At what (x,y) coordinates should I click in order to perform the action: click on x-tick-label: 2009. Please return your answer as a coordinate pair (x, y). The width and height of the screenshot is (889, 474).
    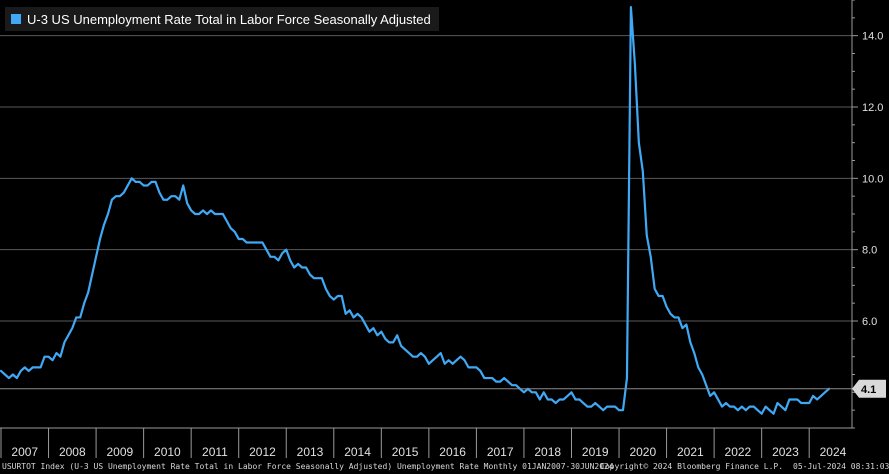
    Looking at the image, I should click on (120, 452).